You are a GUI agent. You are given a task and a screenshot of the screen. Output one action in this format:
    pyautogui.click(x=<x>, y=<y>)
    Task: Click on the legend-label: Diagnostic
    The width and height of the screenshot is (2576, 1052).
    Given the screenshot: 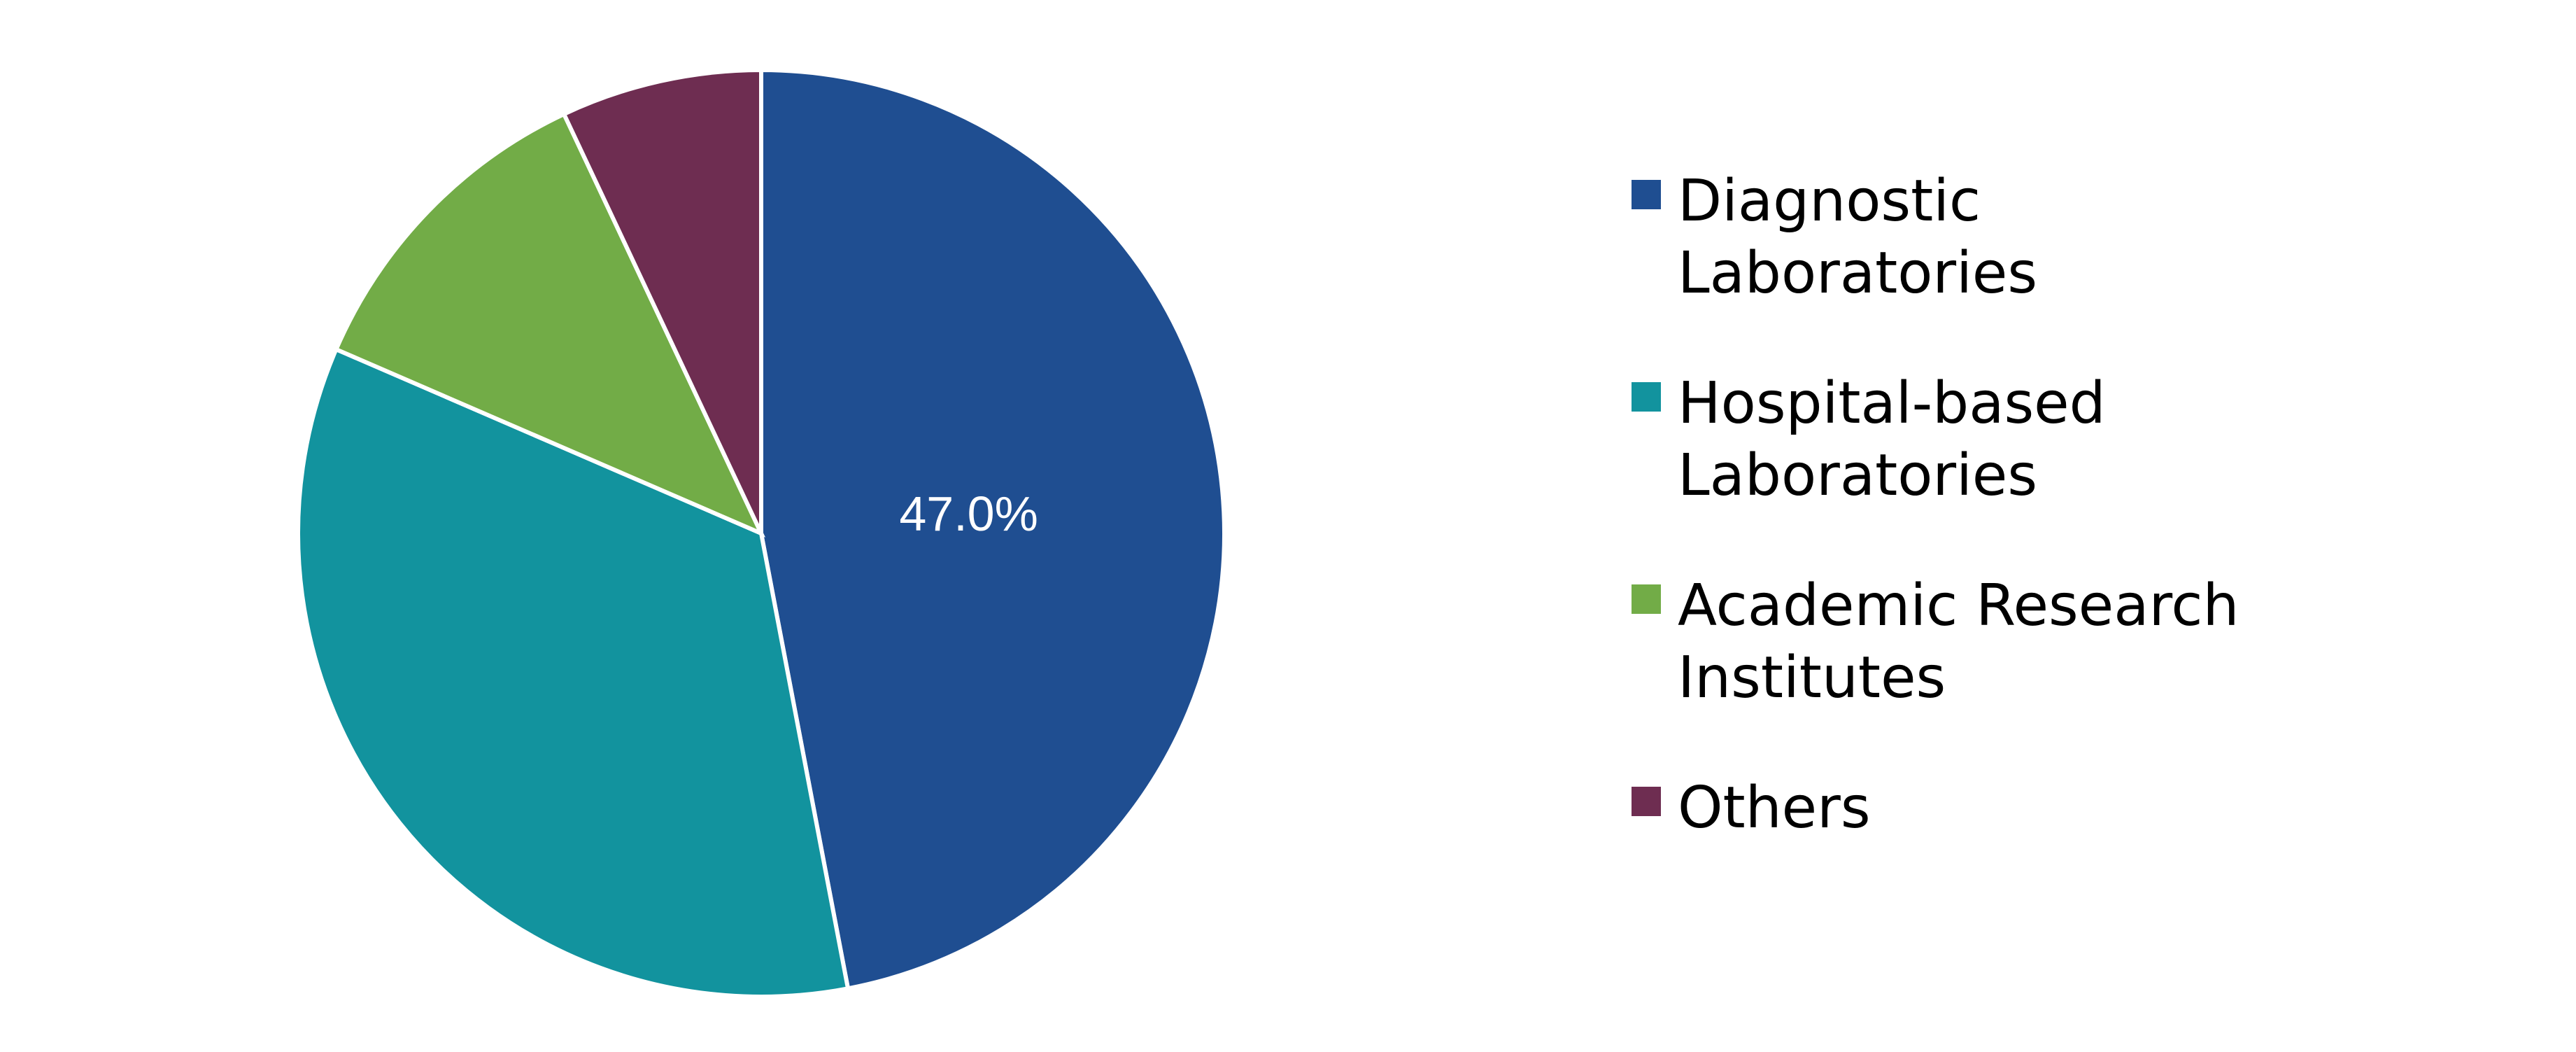 What is the action you would take?
    pyautogui.click(x=1829, y=201)
    